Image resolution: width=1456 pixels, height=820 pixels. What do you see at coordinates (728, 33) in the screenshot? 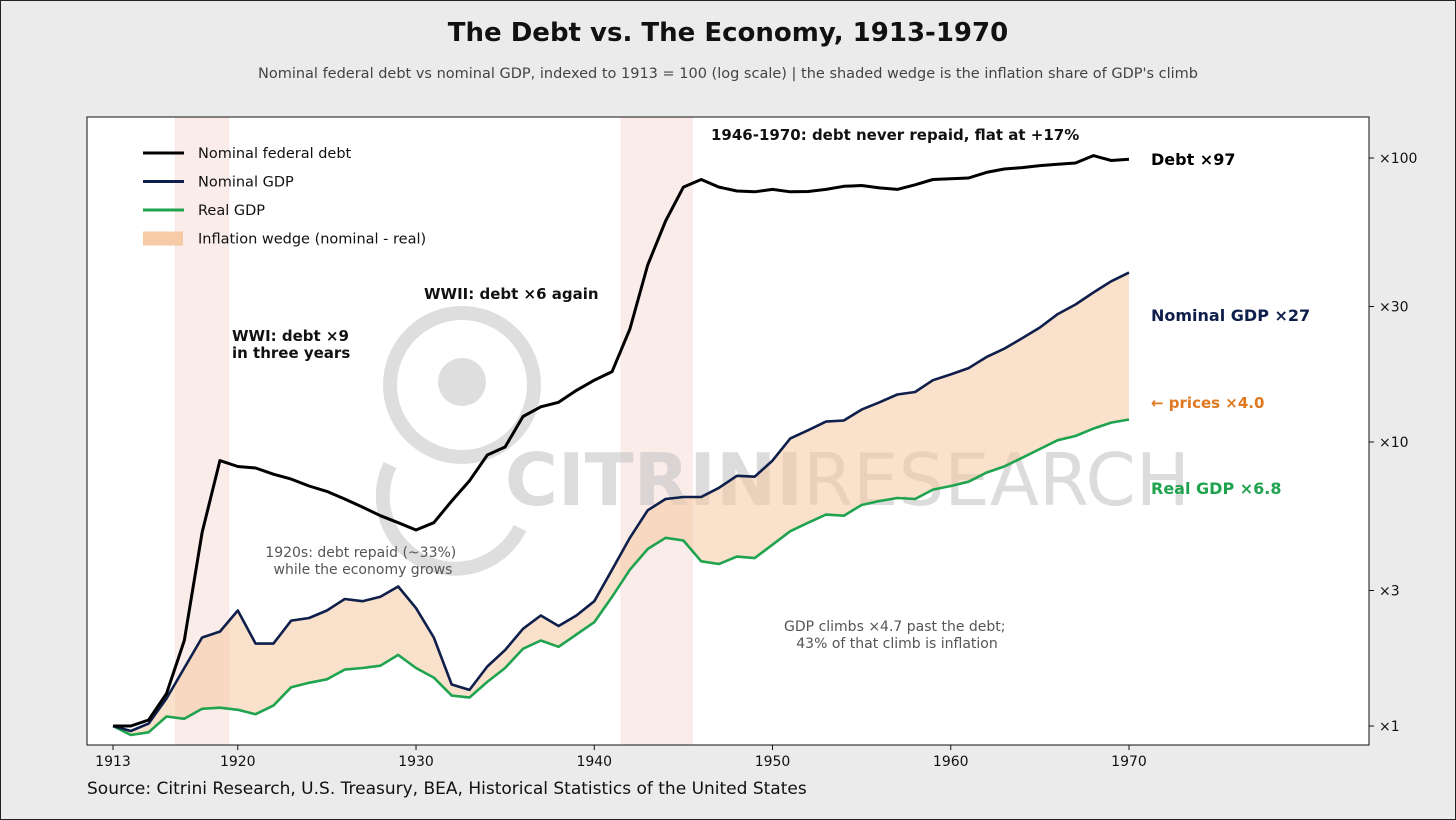
I see `chart-title: The Debt vs. The Economy, 1913-1970` at bounding box center [728, 33].